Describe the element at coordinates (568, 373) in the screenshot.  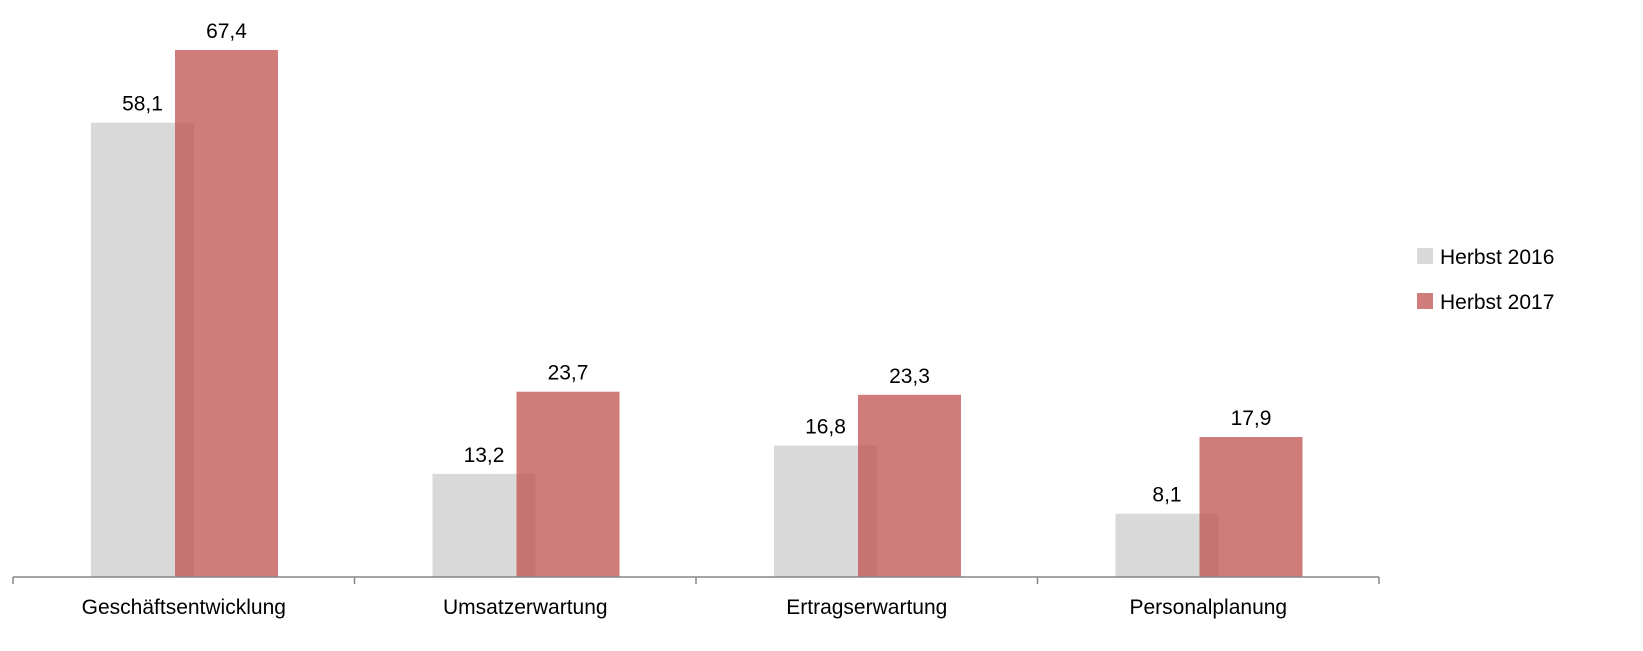
I see `data-label-herbst-2017-1: 23,7` at that location.